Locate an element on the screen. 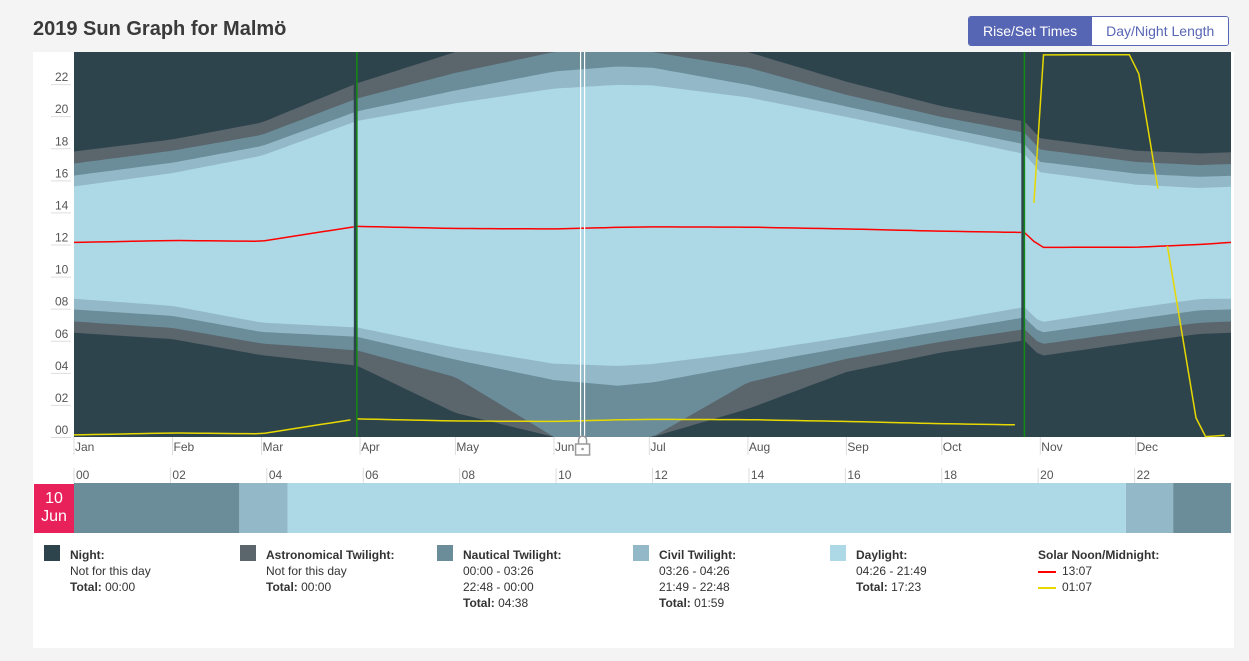 This screenshot has height=661, width=1249. hour-tick-label-22: 22 is located at coordinates (1144, 475).